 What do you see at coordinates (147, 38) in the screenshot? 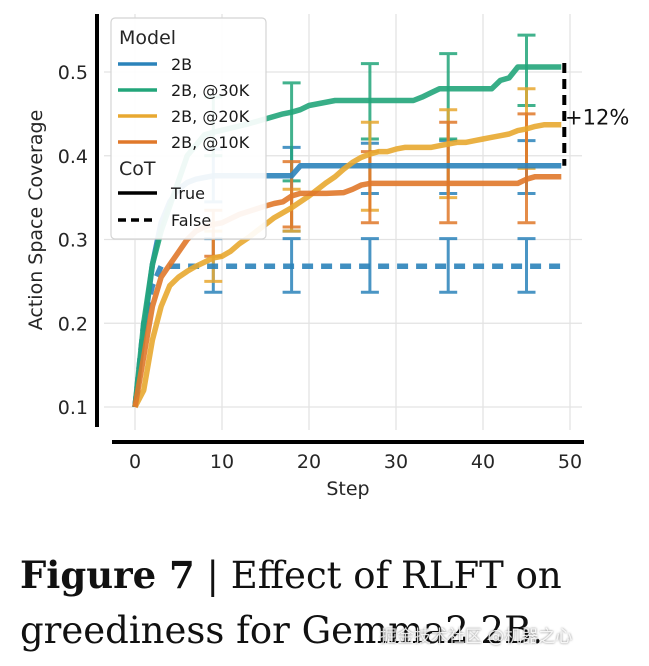
I see `legend-model-title: Model` at bounding box center [147, 38].